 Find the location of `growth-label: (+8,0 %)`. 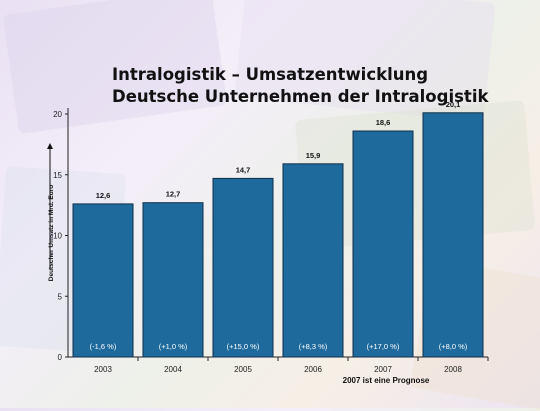

growth-label: (+8,0 %) is located at coordinates (453, 346).